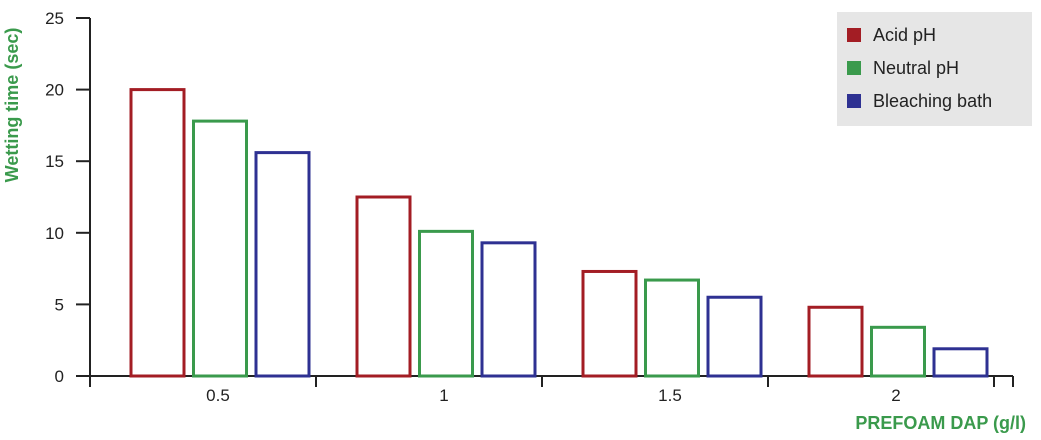 The height and width of the screenshot is (440, 1041). Describe the element at coordinates (54, 161) in the screenshot. I see `y-tick-label: 15` at that location.